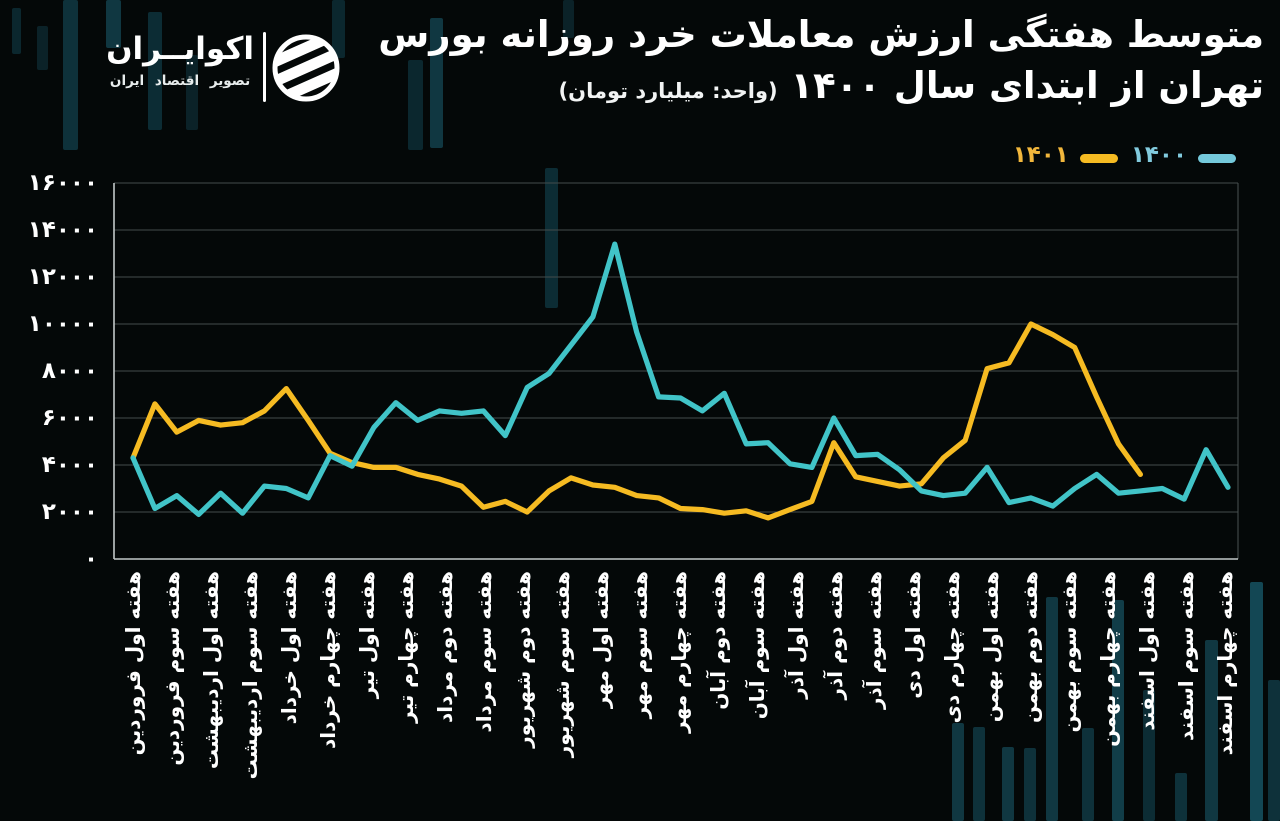 The width and height of the screenshot is (1280, 821). What do you see at coordinates (1030, 647) in the screenshot?
I see `x-tick-label: هفته دوم بهمن` at bounding box center [1030, 647].